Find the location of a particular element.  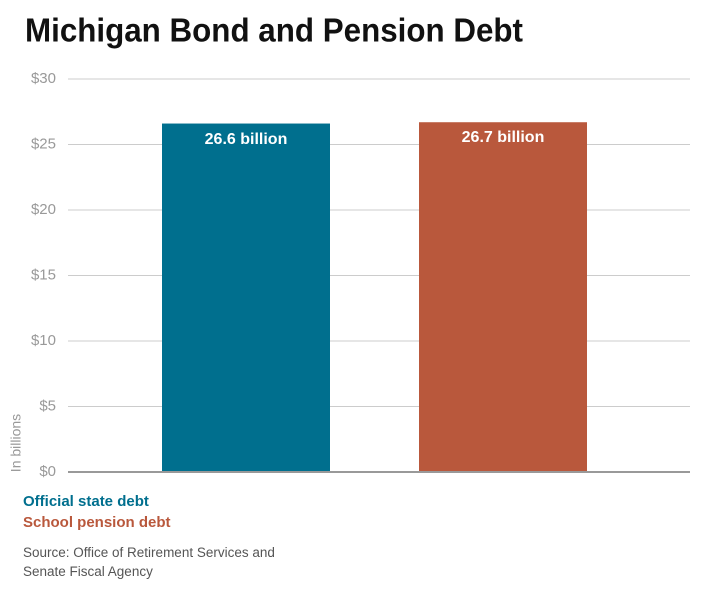

y-tick-label: $15 is located at coordinates (43, 274).